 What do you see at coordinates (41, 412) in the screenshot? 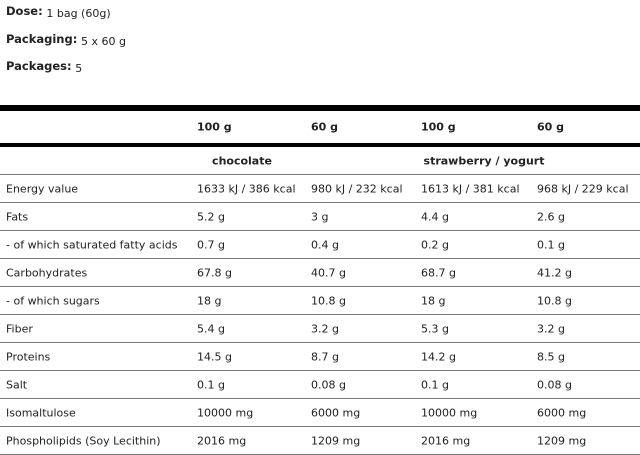
I see `nutrient-label: Isomaltulose` at bounding box center [41, 412].